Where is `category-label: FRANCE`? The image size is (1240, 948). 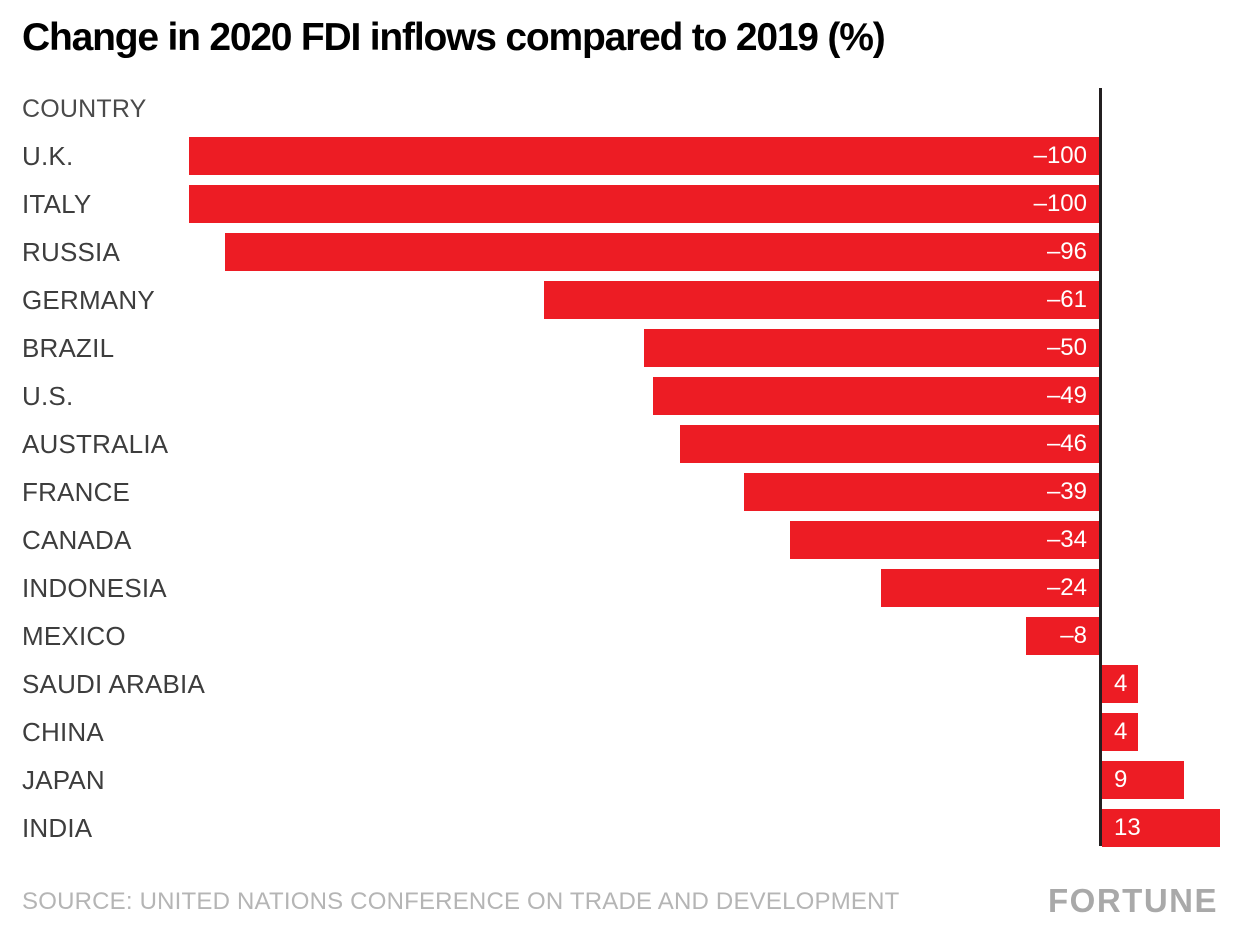
category-label: FRANCE is located at coordinates (76, 491).